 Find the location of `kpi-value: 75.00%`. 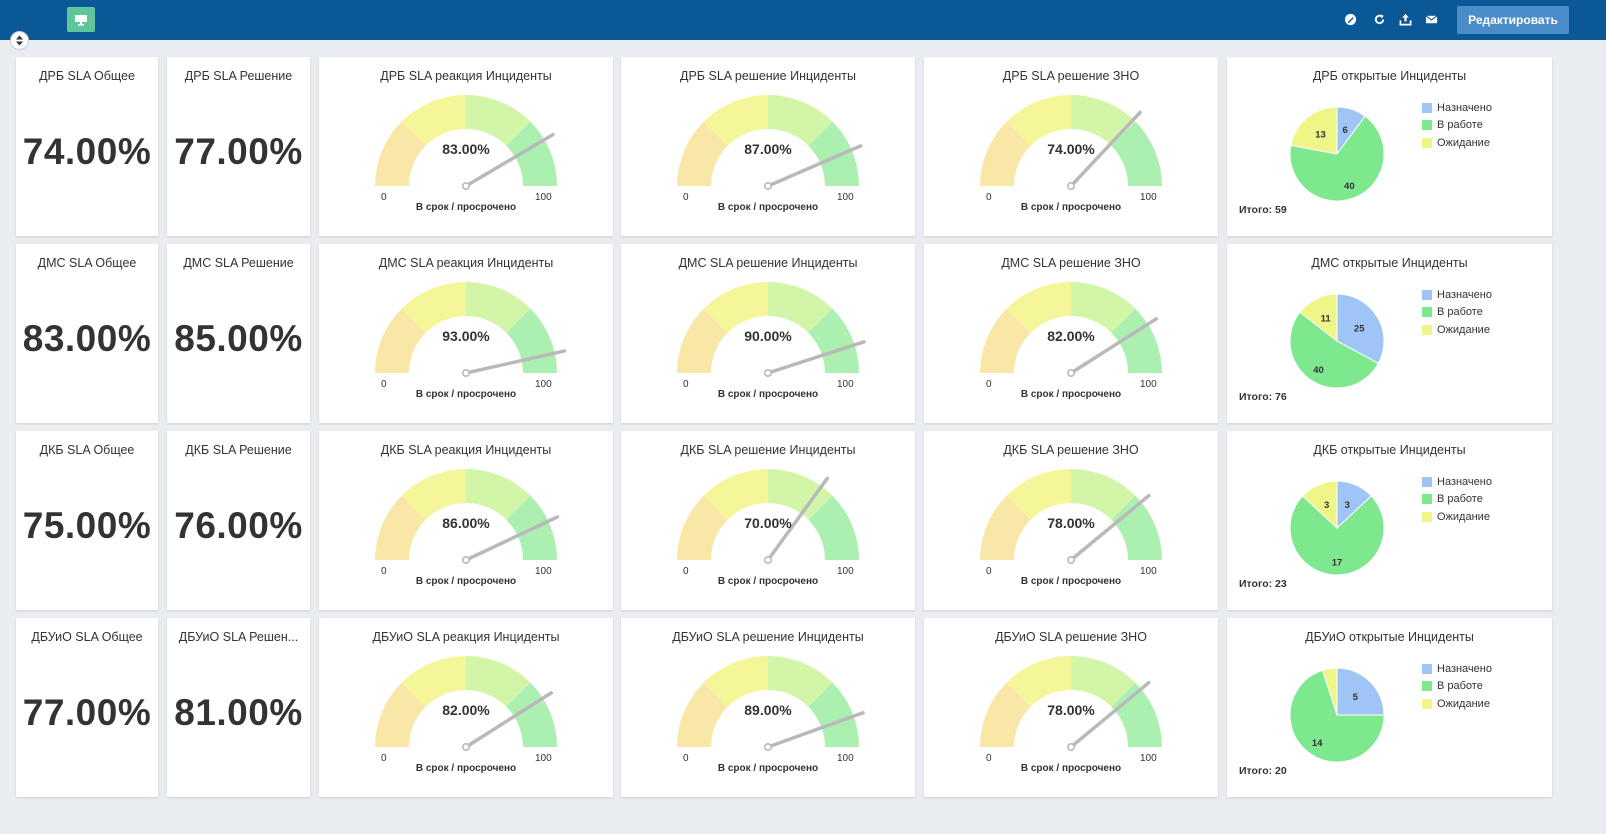

kpi-value: 75.00% is located at coordinates (87, 525).